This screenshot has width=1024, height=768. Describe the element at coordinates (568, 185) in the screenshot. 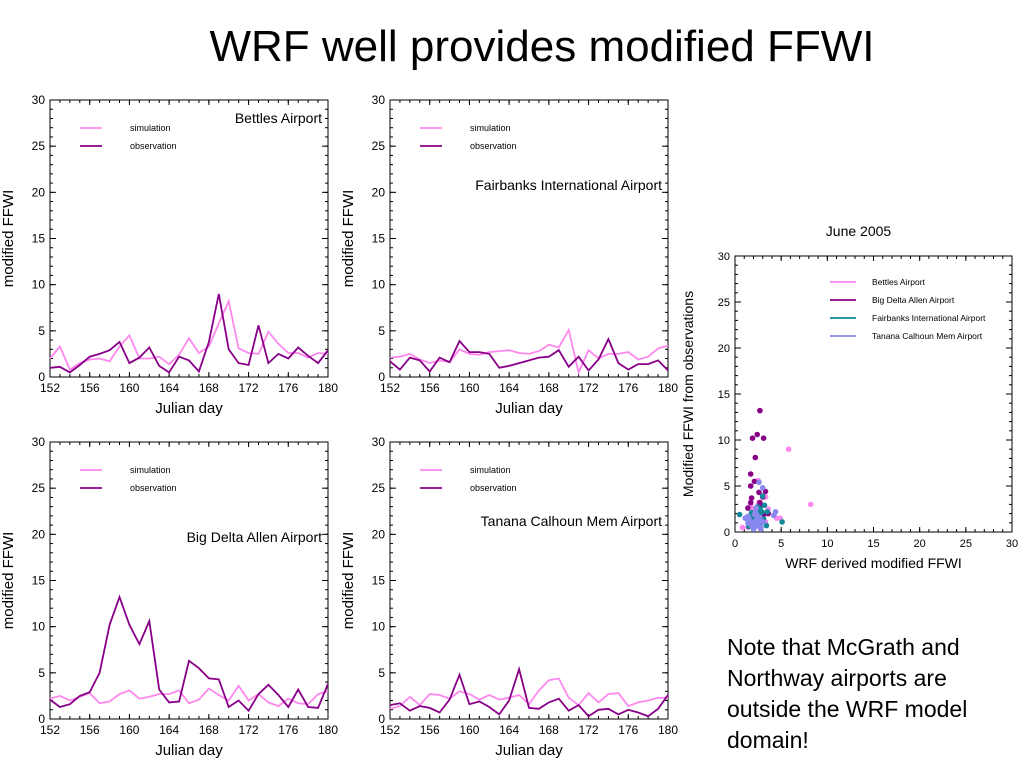

I see `station-title: Fairbanks International Airport` at that location.